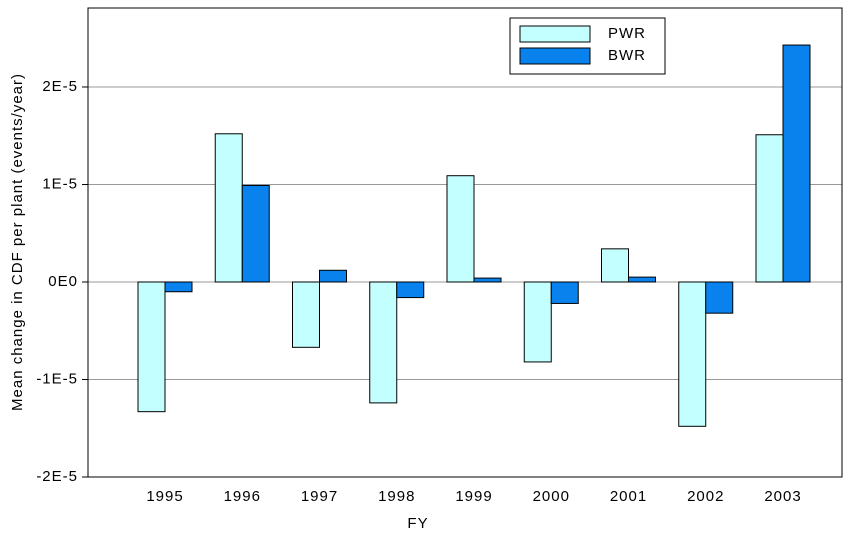 The image size is (849, 544). What do you see at coordinates (705, 496) in the screenshot?
I see `x-tick-label: 2002` at bounding box center [705, 496].